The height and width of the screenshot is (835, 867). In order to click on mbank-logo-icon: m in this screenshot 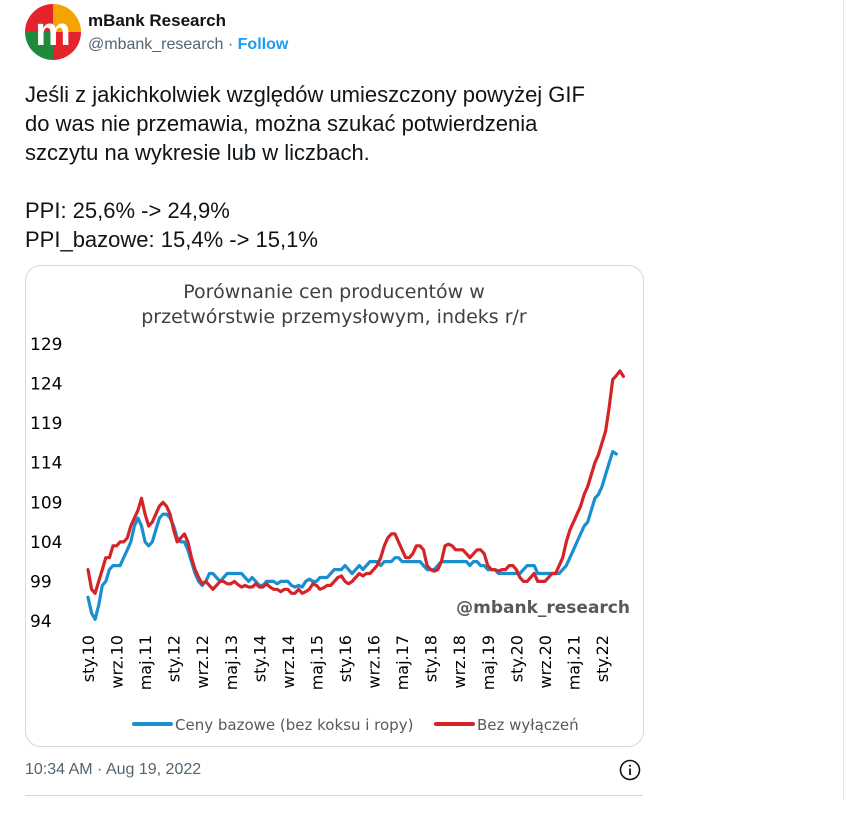, I will do `click(53, 32)`.